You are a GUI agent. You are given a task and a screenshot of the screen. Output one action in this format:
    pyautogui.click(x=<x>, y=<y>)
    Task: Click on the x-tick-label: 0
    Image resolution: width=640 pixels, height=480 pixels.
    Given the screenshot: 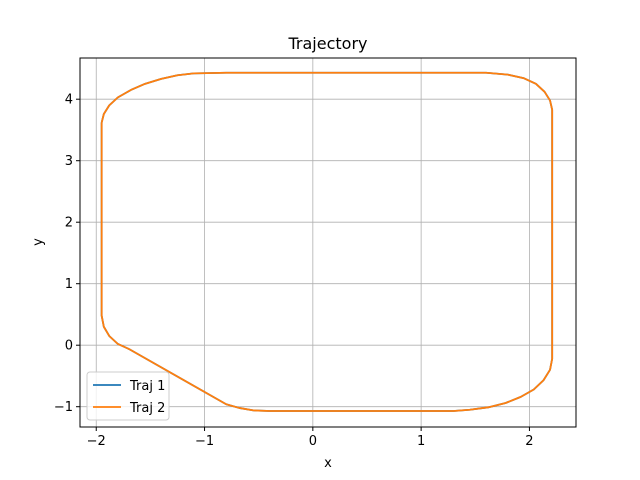 What is the action you would take?
    pyautogui.click(x=313, y=441)
    